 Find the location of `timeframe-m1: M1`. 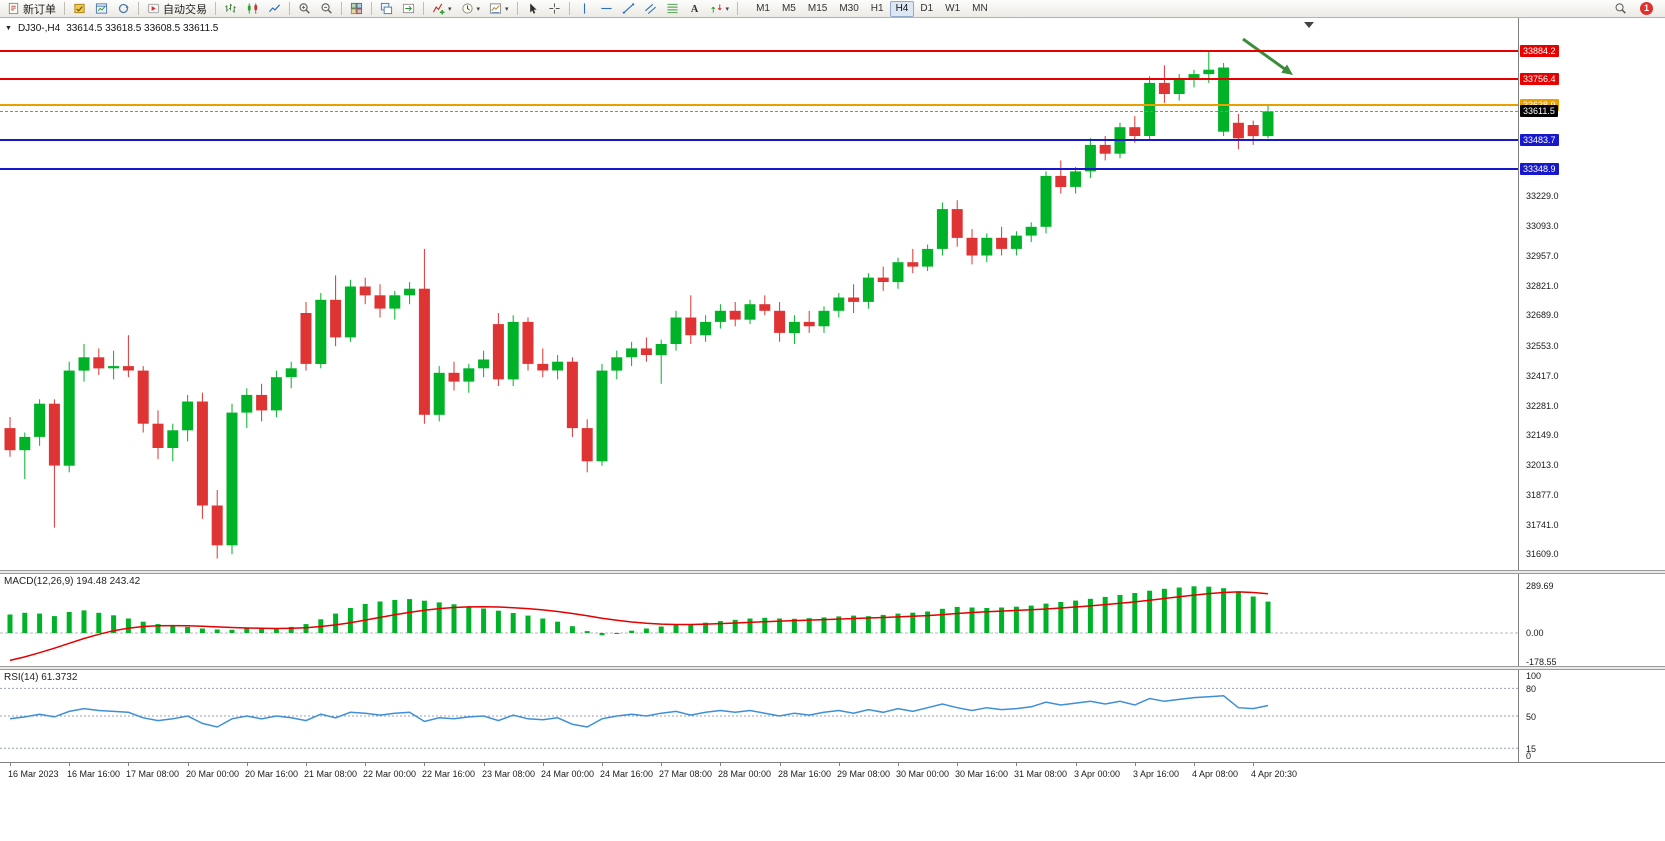

timeframe-m1: M1 is located at coordinates (763, 9).